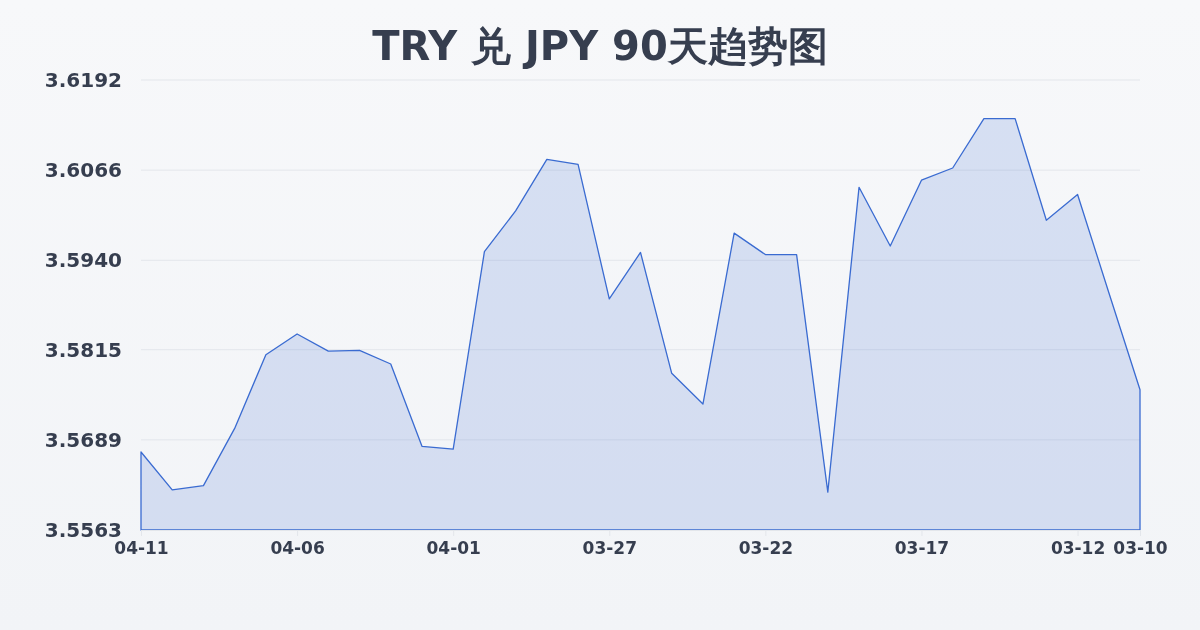 This screenshot has width=1200, height=630. Describe the element at coordinates (83, 260) in the screenshot. I see `y-tick-label: 3.5940` at that location.